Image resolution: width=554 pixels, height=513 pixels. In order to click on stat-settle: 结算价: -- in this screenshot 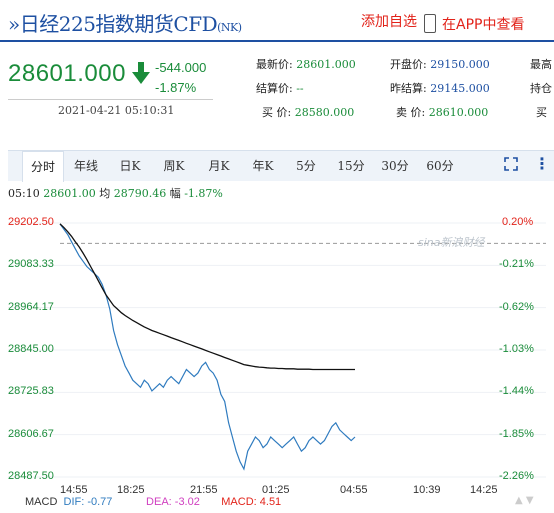, I will do `click(280, 88)`.